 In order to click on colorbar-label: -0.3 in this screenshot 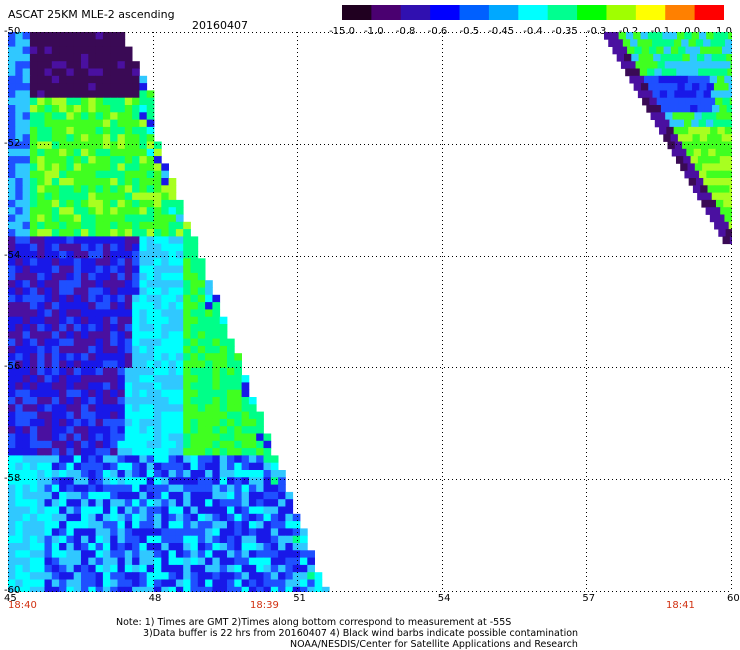, I will do `click(596, 31)`.